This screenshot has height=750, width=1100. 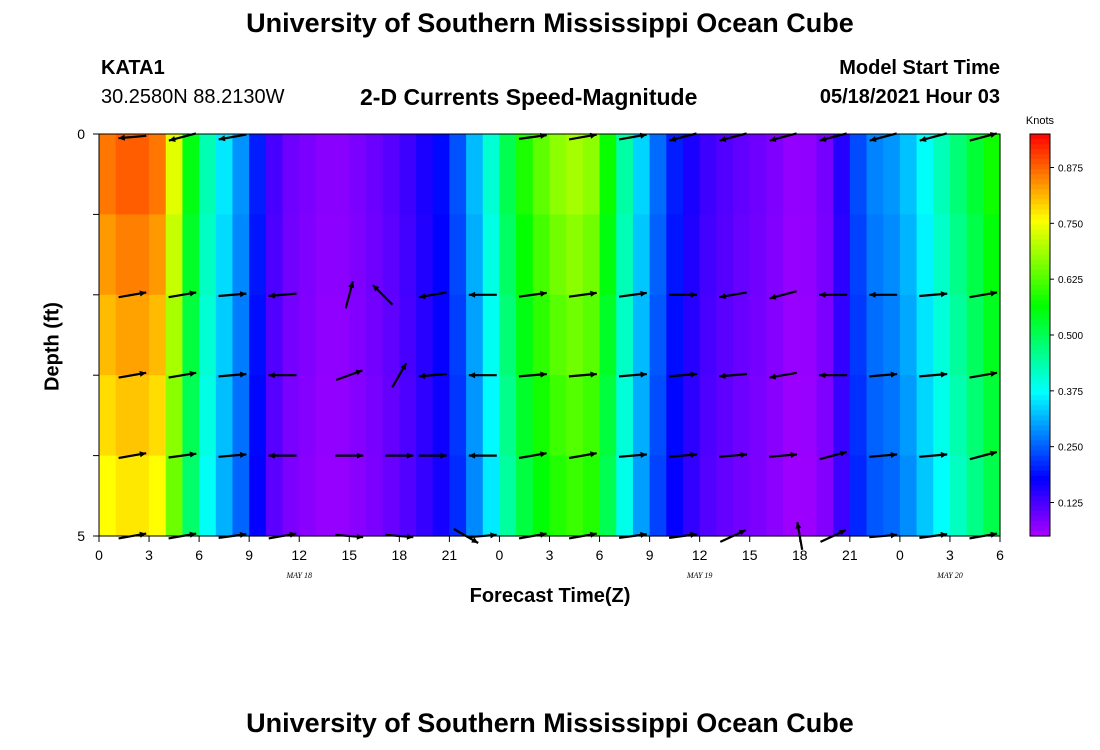 I want to click on x-tick-label: 6, so click(x=199, y=555).